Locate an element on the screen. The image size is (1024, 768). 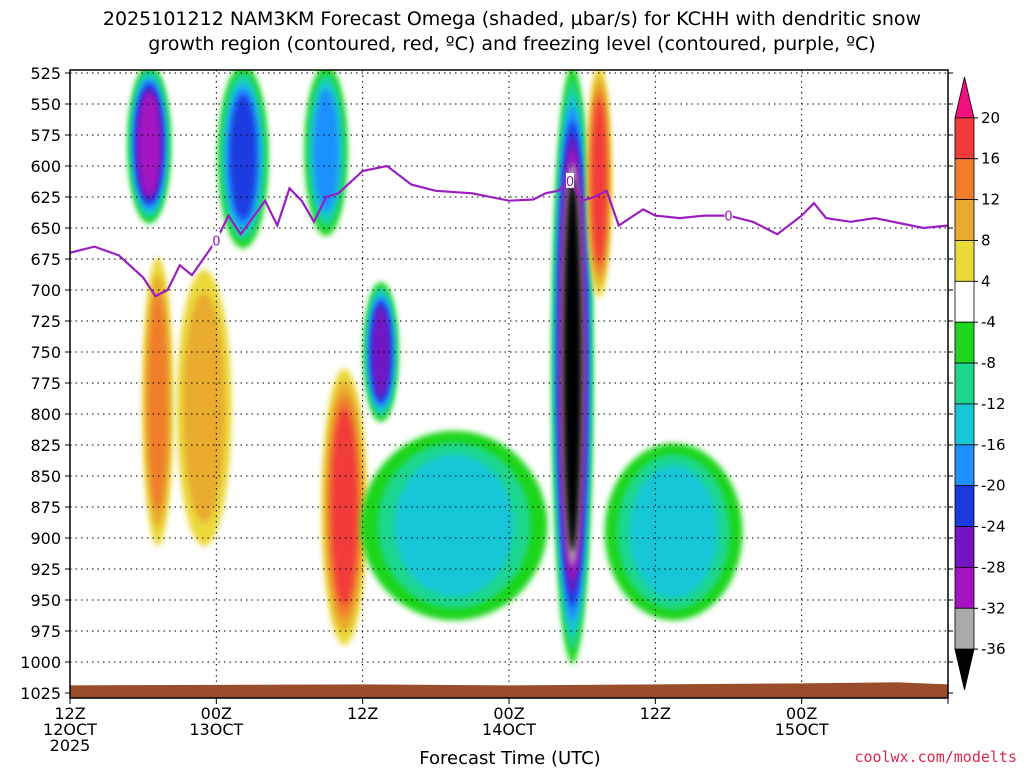
colorbar-label: -20 is located at coordinates (993, 486).